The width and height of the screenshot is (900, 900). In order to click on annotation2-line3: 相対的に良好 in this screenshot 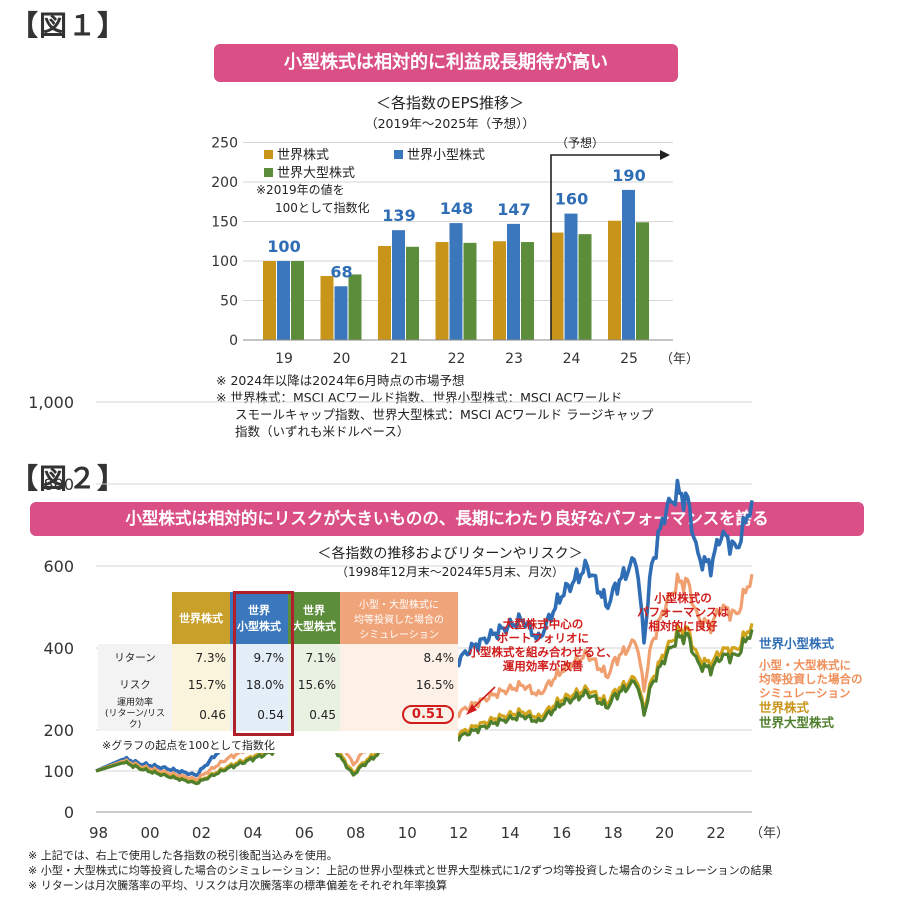, I will do `click(683, 626)`.